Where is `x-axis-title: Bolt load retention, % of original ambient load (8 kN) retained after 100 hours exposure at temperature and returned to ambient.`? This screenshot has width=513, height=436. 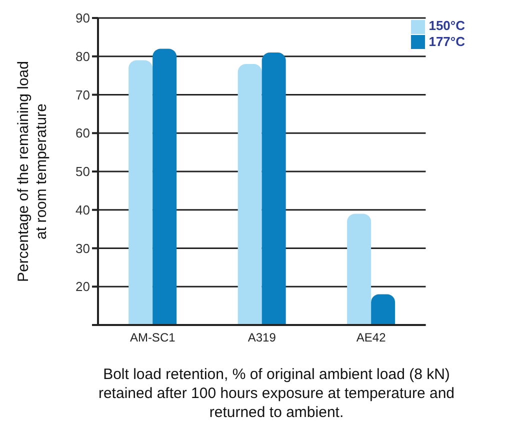 x-axis-title: Bolt load retention, % of original ambient load (8 kN) retained after 100 hours exposure at temperature and returned to ambient. is located at coordinates (276, 393).